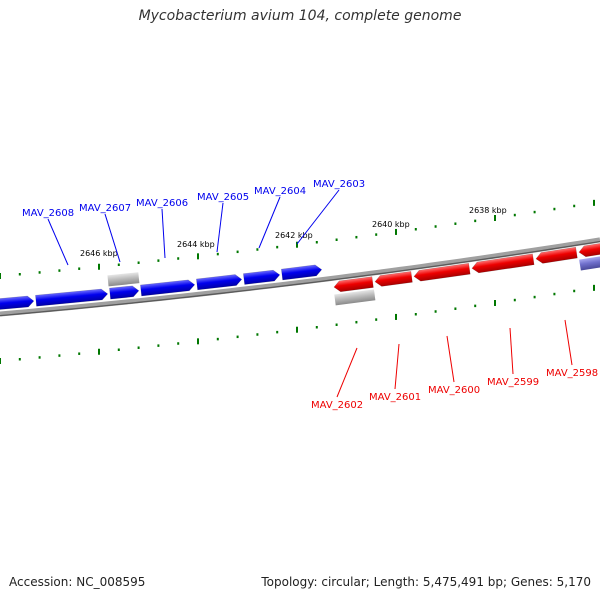 The width and height of the screenshot is (600, 600). Describe the element at coordinates (589, 262) in the screenshot. I see `other-gene-block` at that location.